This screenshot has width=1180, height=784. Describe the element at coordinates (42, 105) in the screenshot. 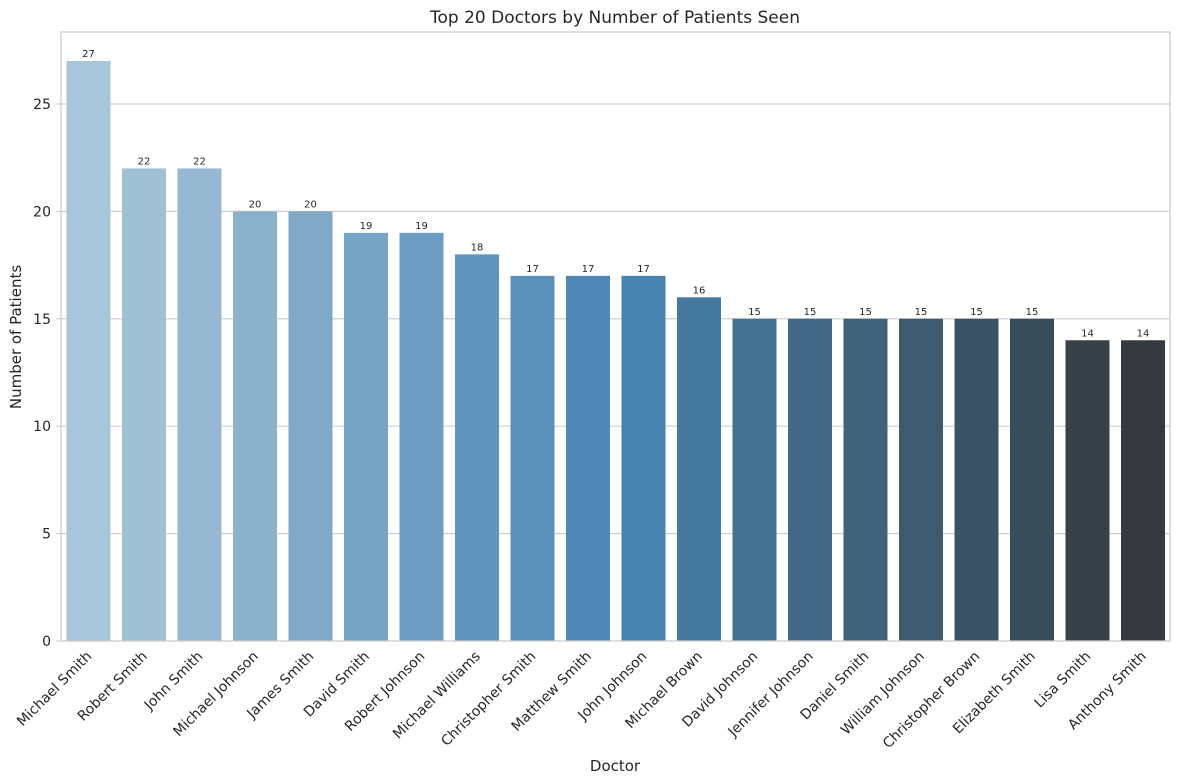

I see `y-tick-label: 25` at that location.